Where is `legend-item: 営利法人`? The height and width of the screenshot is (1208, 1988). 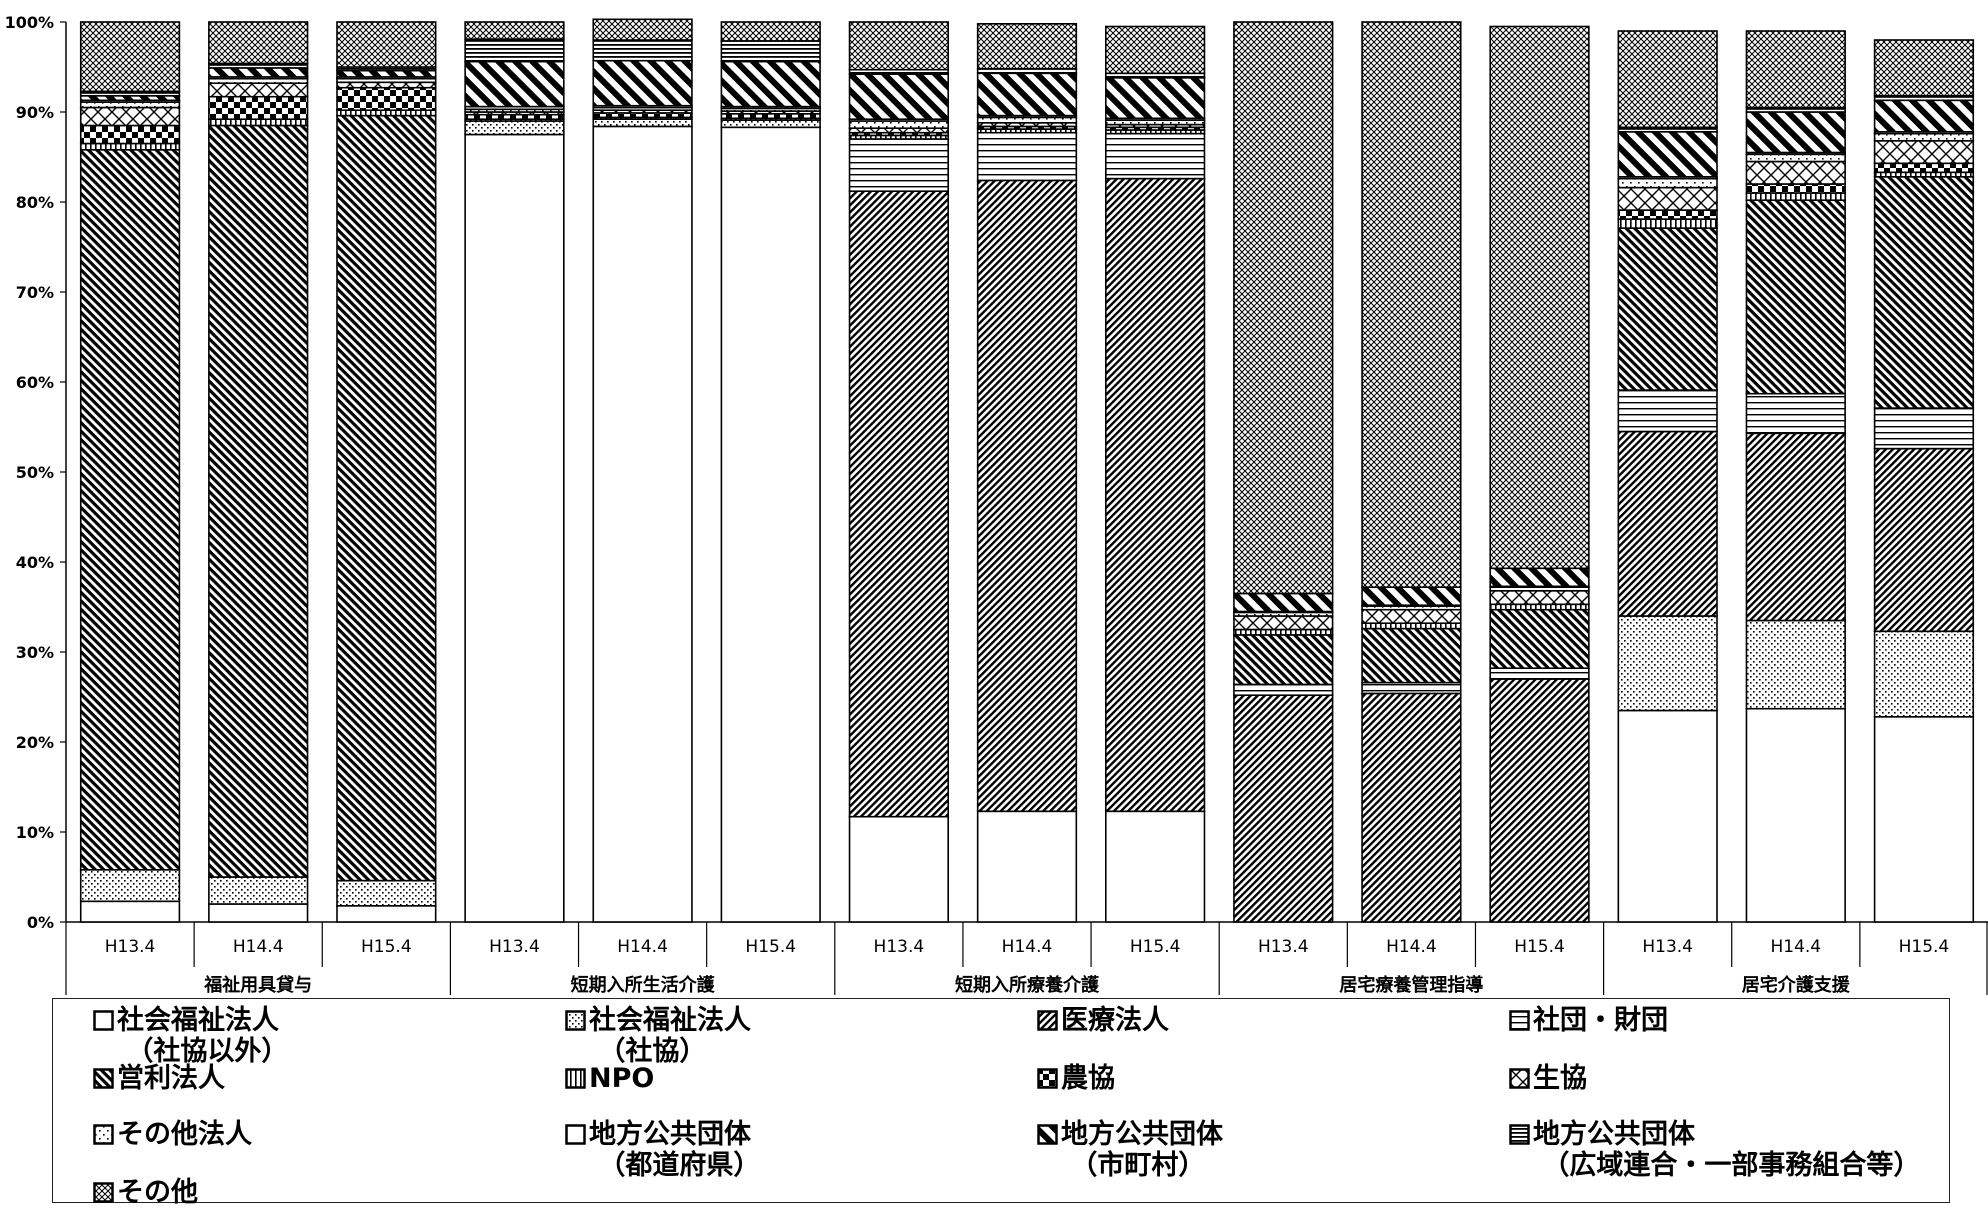 legend-item: 営利法人 is located at coordinates (159, 1078).